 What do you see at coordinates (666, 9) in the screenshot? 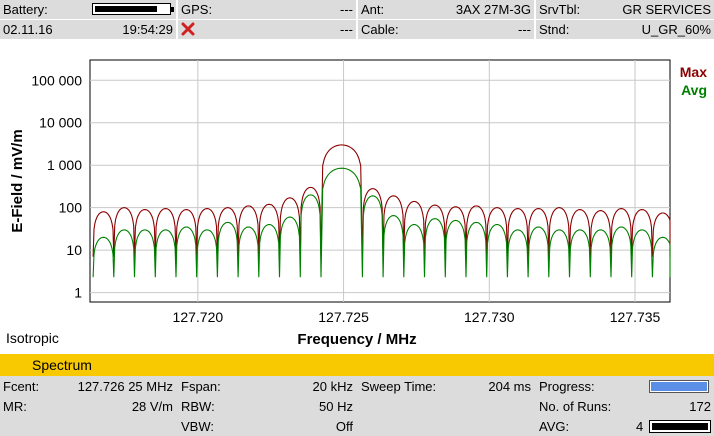
I see `srvtbl-value: GR SERVICES` at bounding box center [666, 9].